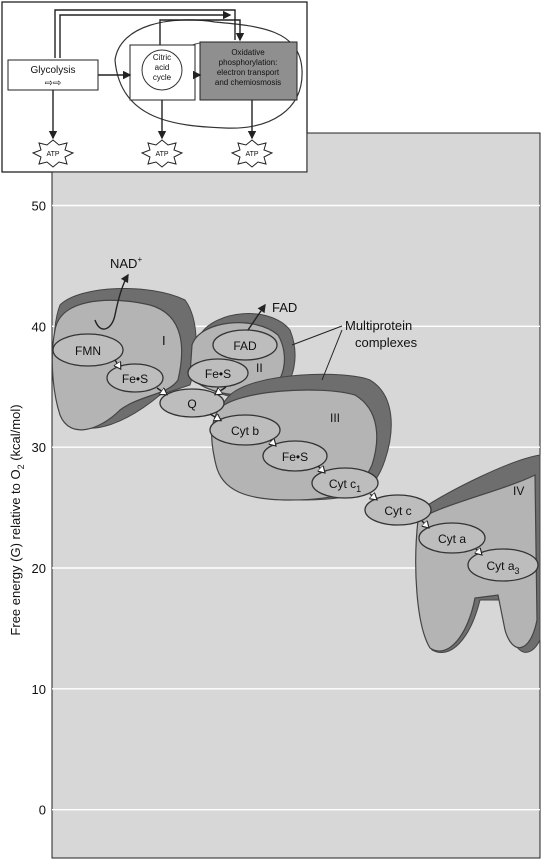 The height and width of the screenshot is (865, 545). Describe the element at coordinates (39, 326) in the screenshot. I see `y-tick-label-4: 40` at that location.